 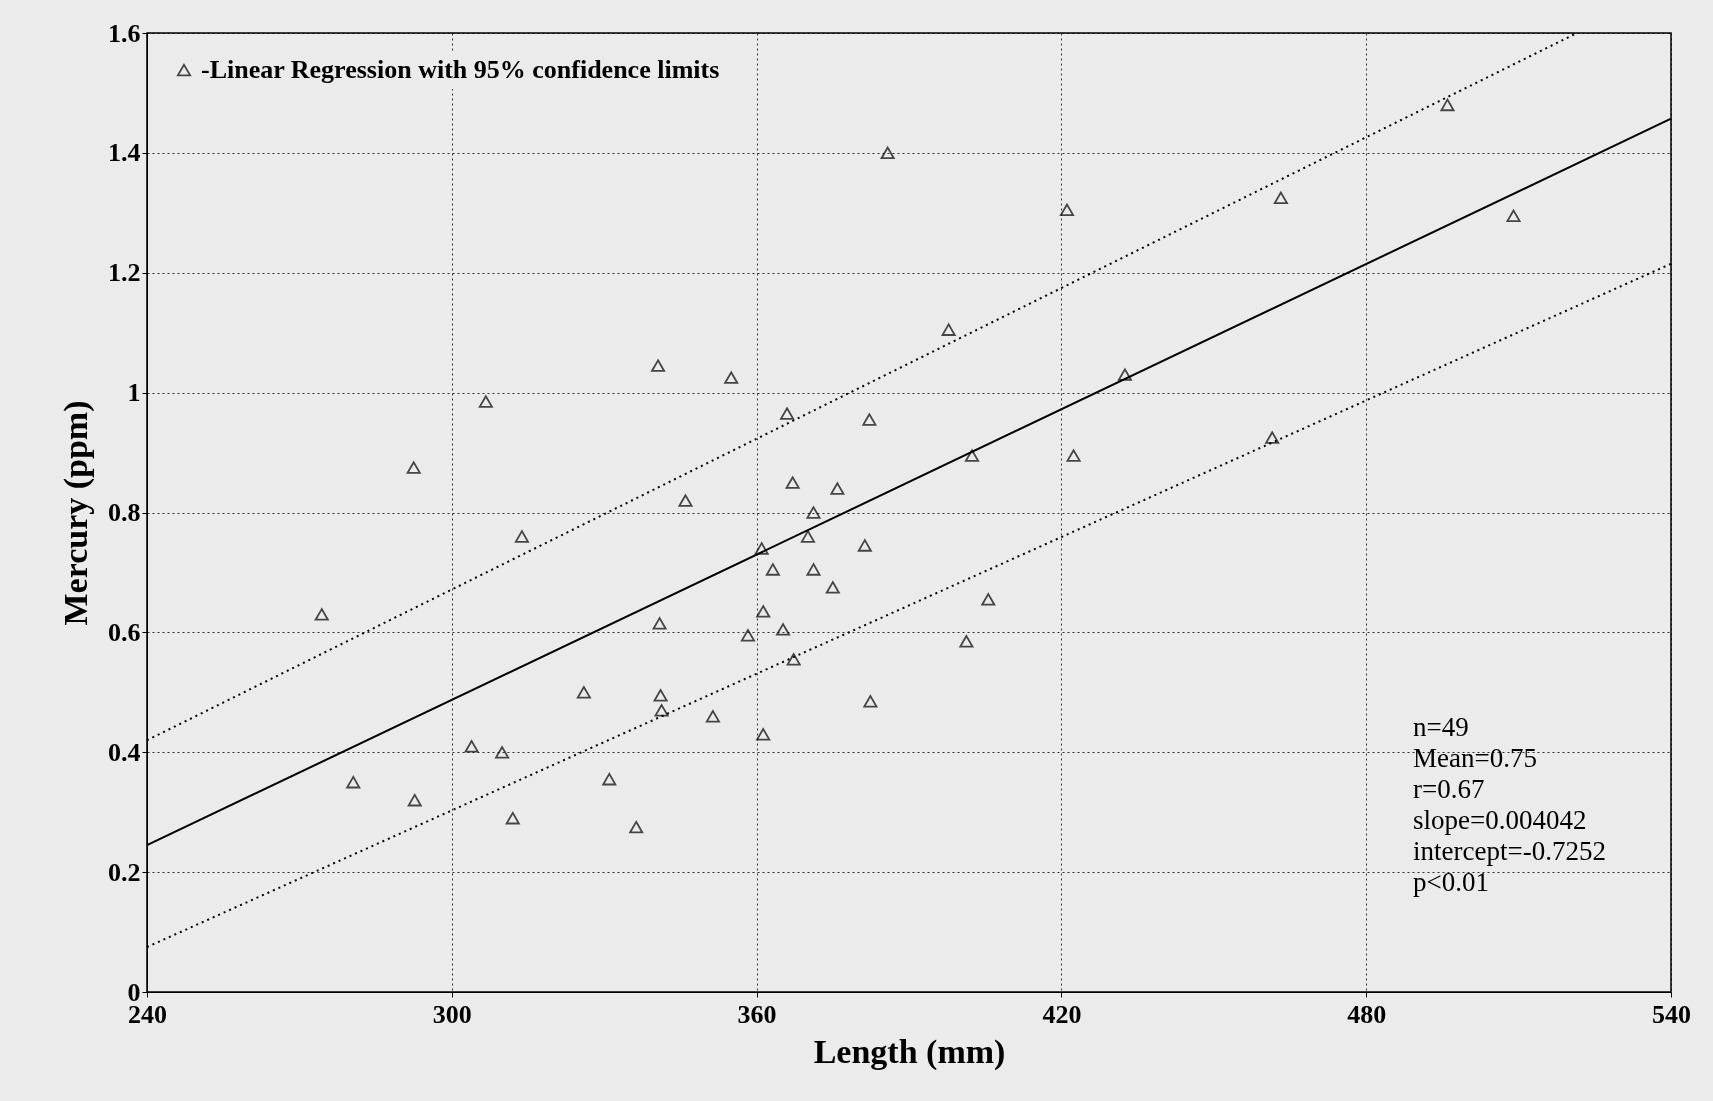 What do you see at coordinates (1441, 727) in the screenshot?
I see `annotation: n=49` at bounding box center [1441, 727].